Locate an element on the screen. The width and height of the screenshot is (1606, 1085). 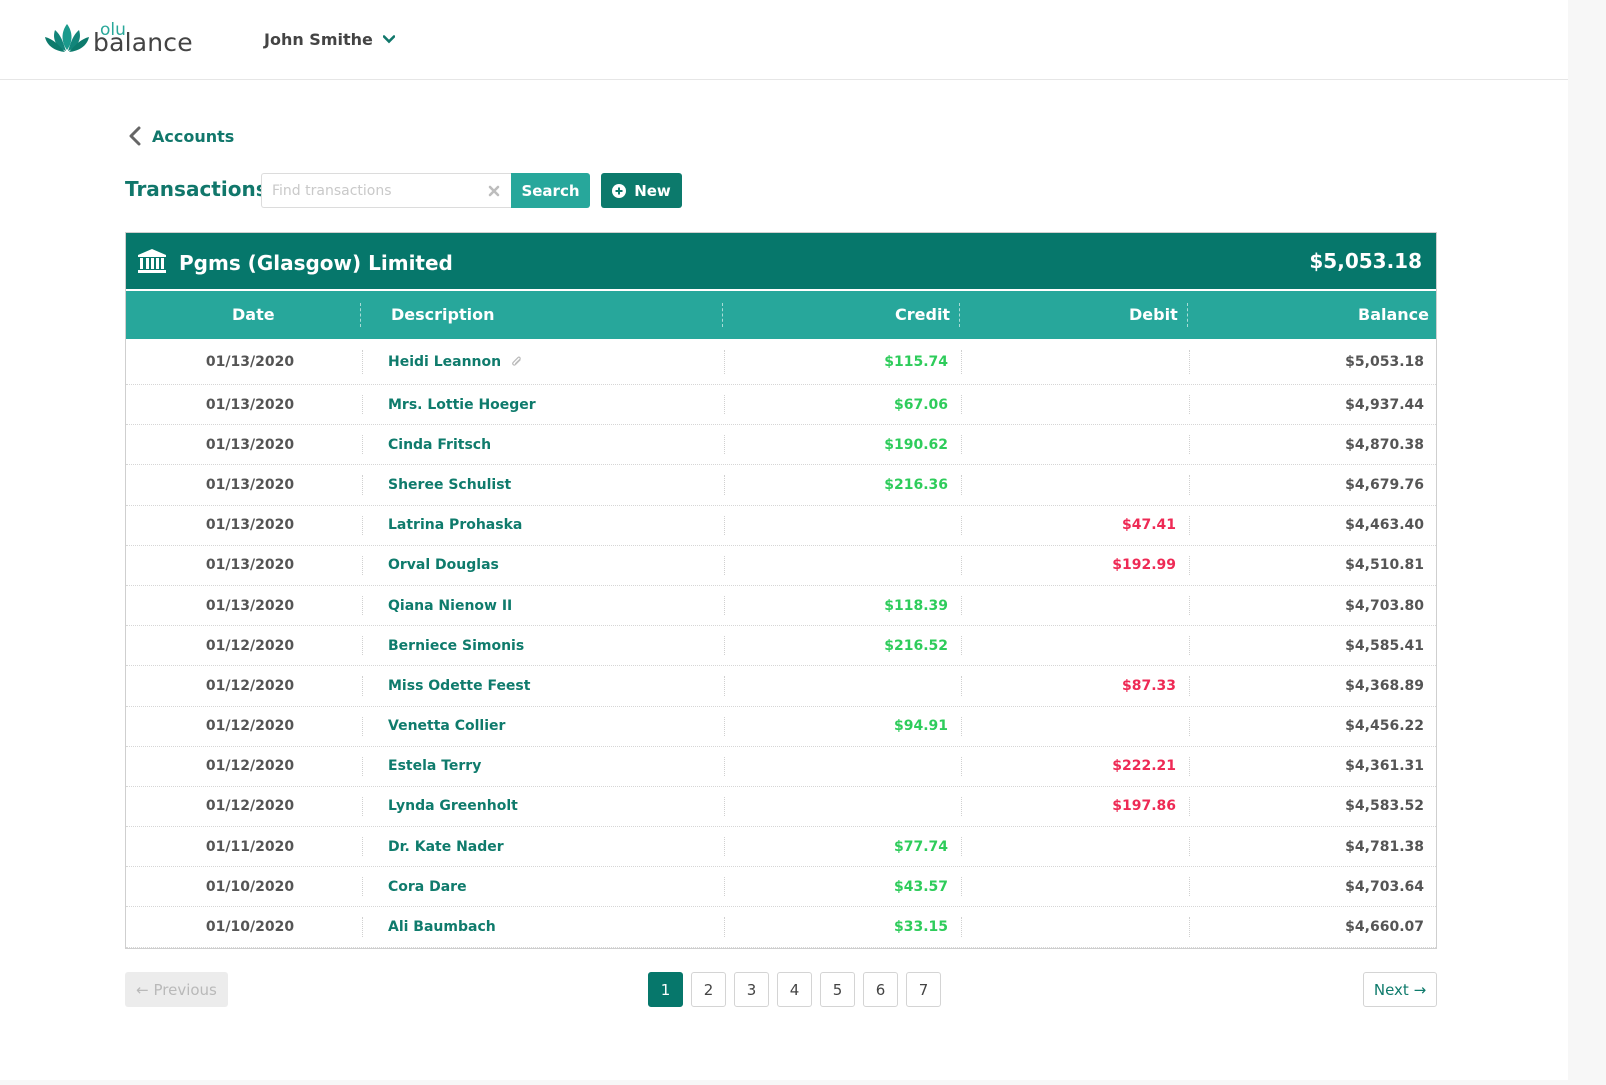
column-header-credit: Credit is located at coordinates (923, 314).